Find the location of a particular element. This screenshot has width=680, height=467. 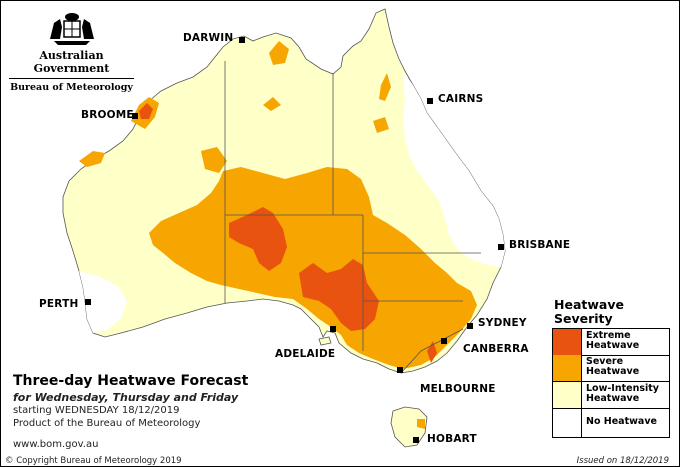

copyright-notice: © Copyright Bureau of Meteorology 2019 is located at coordinates (93, 461).